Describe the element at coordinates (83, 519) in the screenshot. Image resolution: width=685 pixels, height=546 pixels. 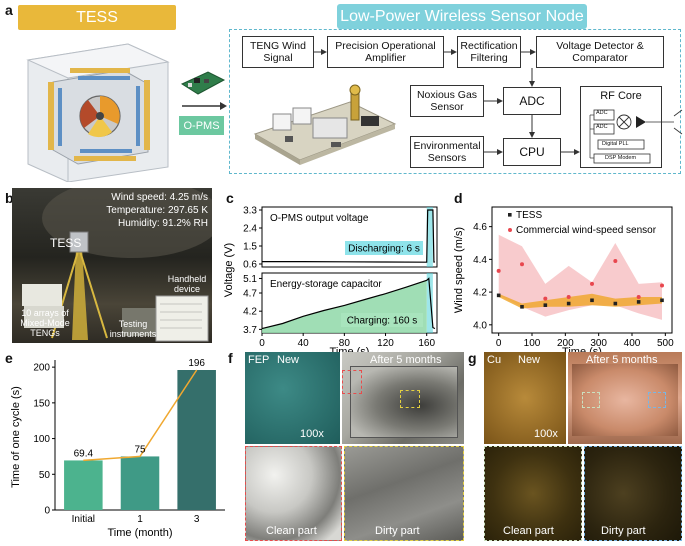
I see `chart-e-xtick-label: Initial` at that location.